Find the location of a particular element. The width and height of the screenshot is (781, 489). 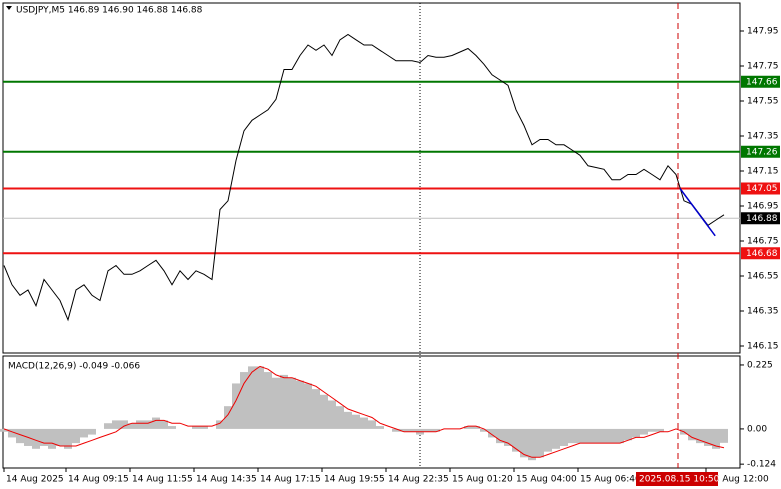

y-tick-label: 147.95 is located at coordinates (763, 32).